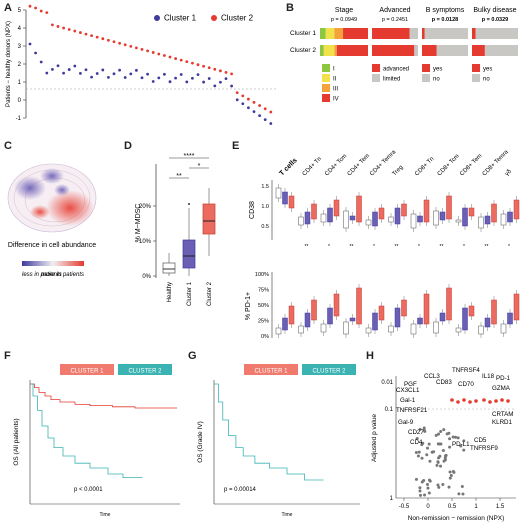 The height and width of the screenshot is (523, 520). Describe the element at coordinates (145, 369) in the screenshot. I see `f-legend-cluster2` at that location.